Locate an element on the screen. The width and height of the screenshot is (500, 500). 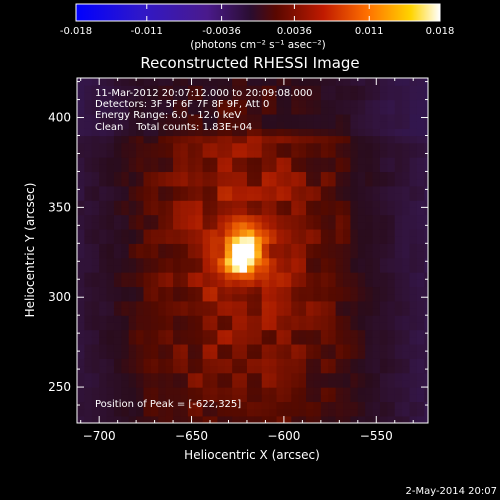
y-tick-label: 250 is located at coordinates (59, 387).